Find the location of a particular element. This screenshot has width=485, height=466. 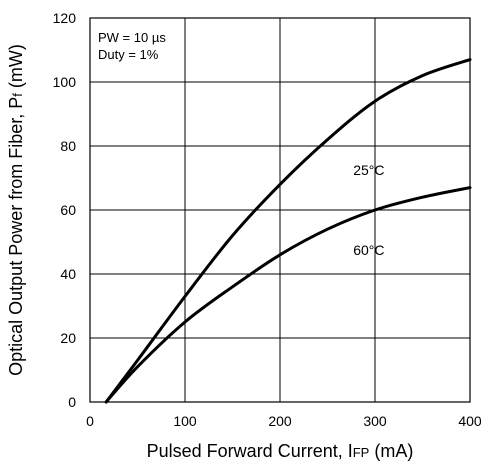

annotations: PW = 10 µs Duty = 1% is located at coordinates (134, 43).